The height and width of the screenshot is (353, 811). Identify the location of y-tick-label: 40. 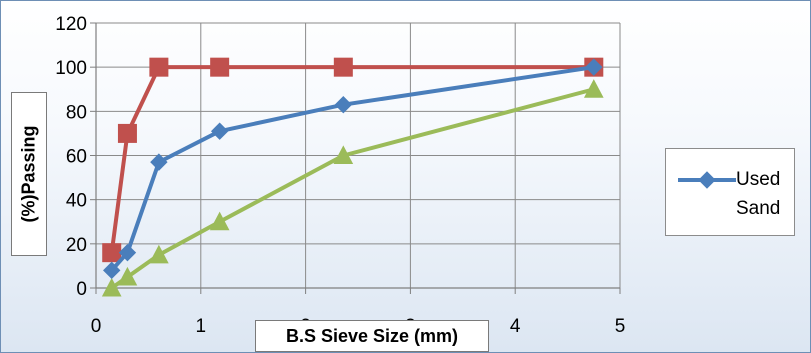
(76, 201).